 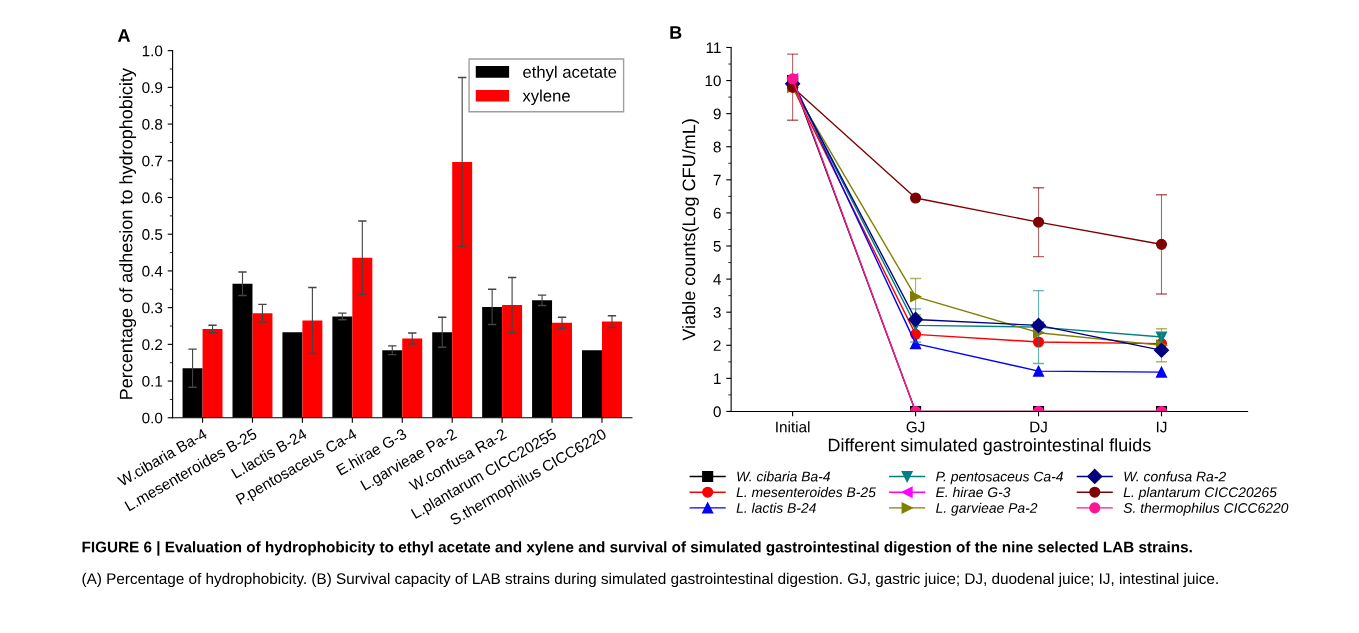 What do you see at coordinates (152, 161) in the screenshot?
I see `y-tick-label: 0.7` at bounding box center [152, 161].